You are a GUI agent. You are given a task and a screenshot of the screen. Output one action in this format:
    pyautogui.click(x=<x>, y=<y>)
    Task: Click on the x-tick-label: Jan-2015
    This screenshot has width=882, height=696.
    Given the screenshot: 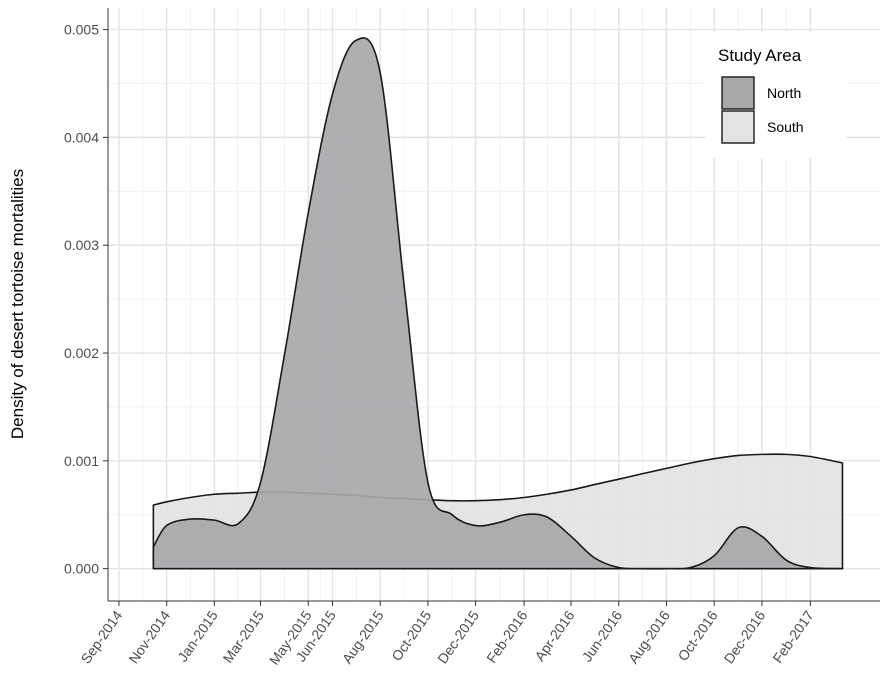 What is the action you would take?
    pyautogui.click(x=197, y=635)
    